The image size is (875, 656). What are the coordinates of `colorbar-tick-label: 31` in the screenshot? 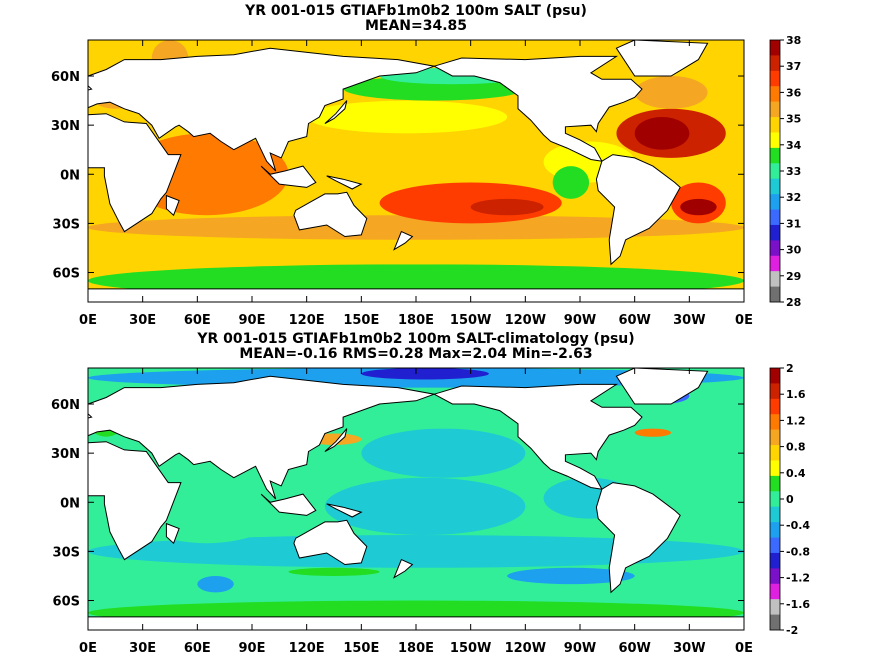 It's located at (793, 223).